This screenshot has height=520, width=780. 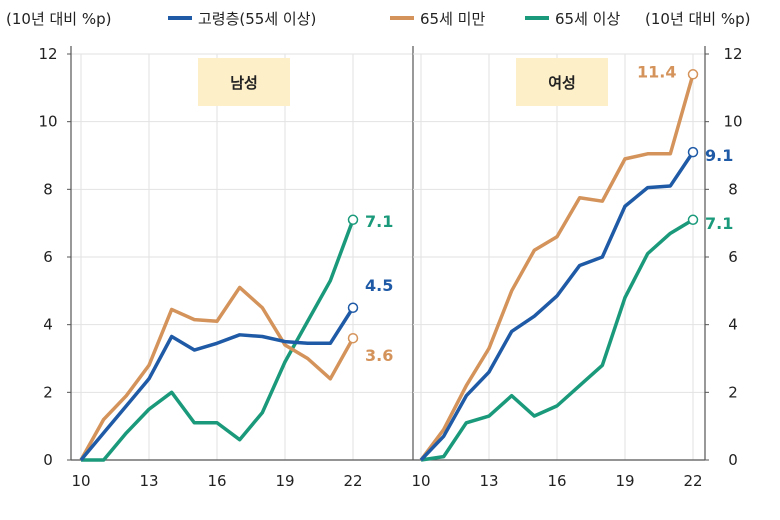 I want to click on right-y-unit: (10년 대비 %p), so click(x=698, y=19).